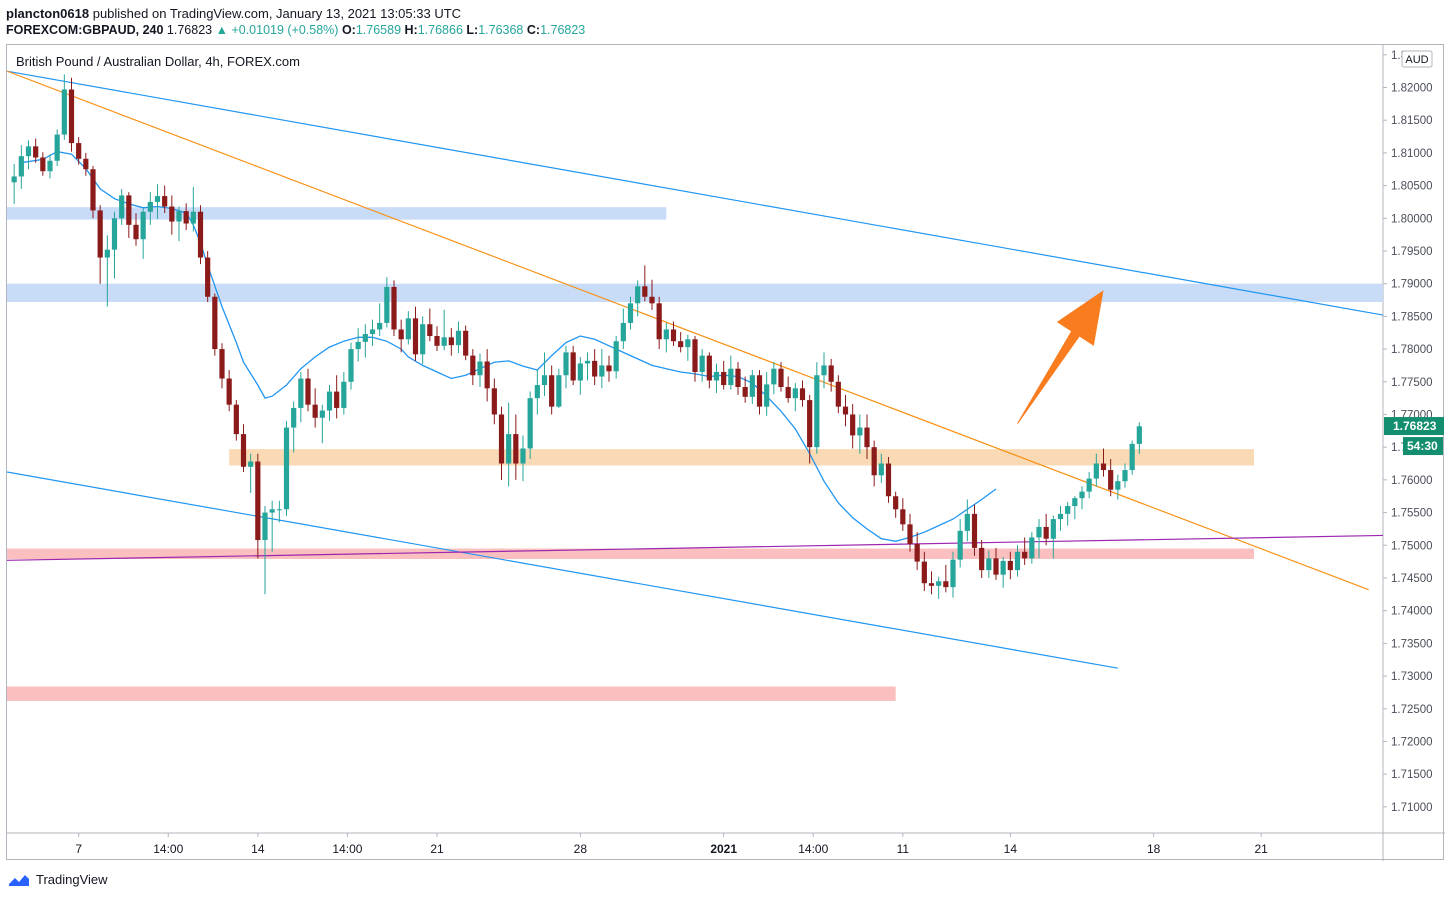 Image resolution: width=1451 pixels, height=898 pixels. I want to click on tradingview-footer: TradingView, so click(58, 879).